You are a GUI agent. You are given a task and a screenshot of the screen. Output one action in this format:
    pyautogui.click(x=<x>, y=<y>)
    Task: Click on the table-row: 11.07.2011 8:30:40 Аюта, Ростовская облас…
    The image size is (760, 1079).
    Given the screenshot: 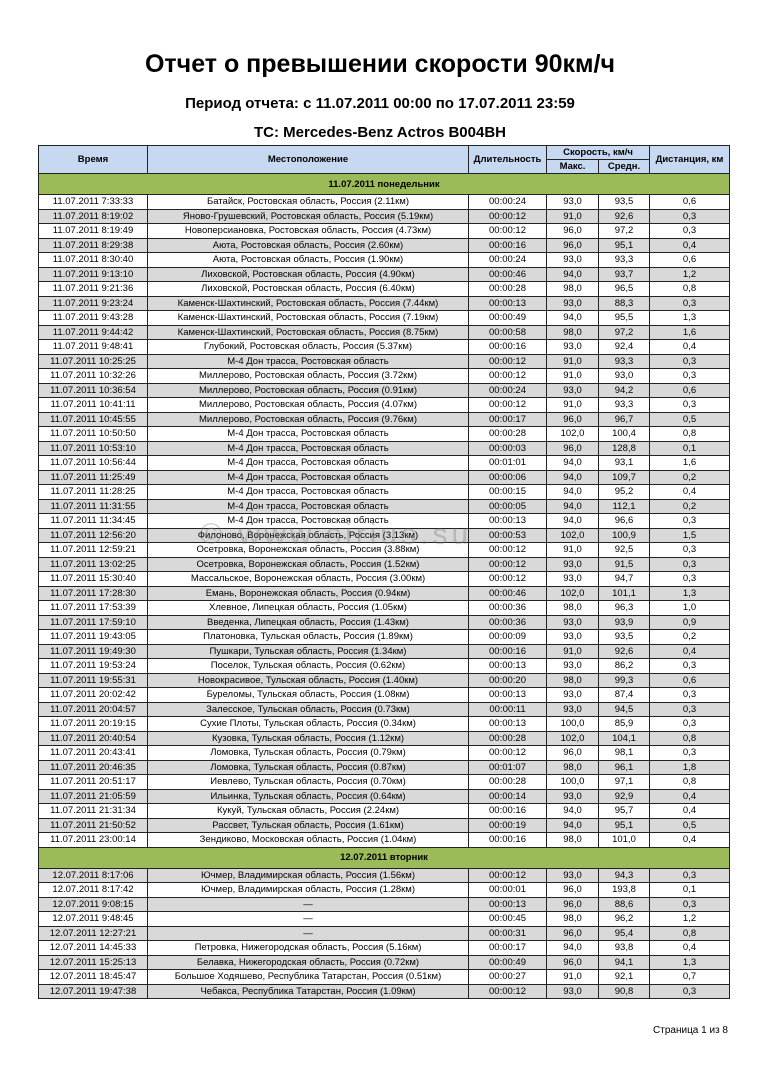 What is the action you would take?
    pyautogui.click(x=384, y=260)
    